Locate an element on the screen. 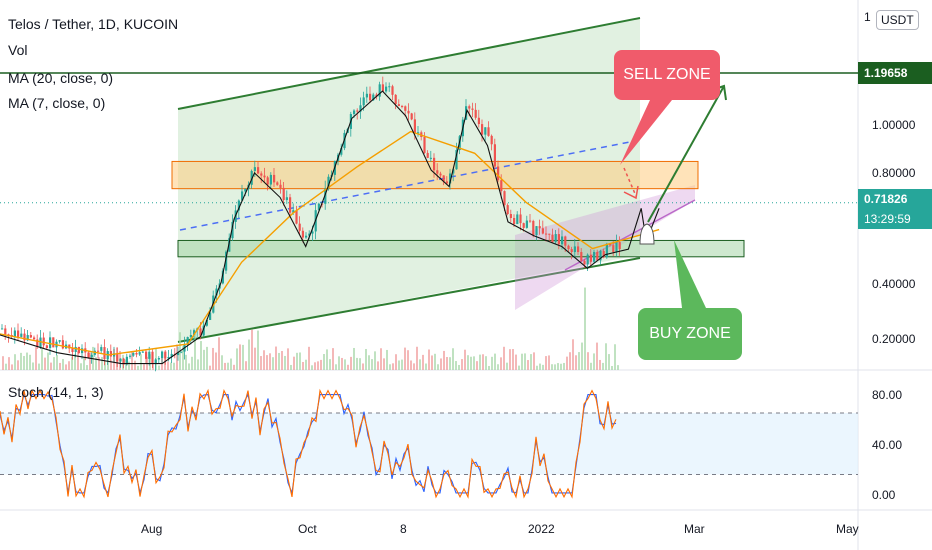 Image resolution: width=932 pixels, height=550 pixels. currency-button: USDT is located at coordinates (897, 20).